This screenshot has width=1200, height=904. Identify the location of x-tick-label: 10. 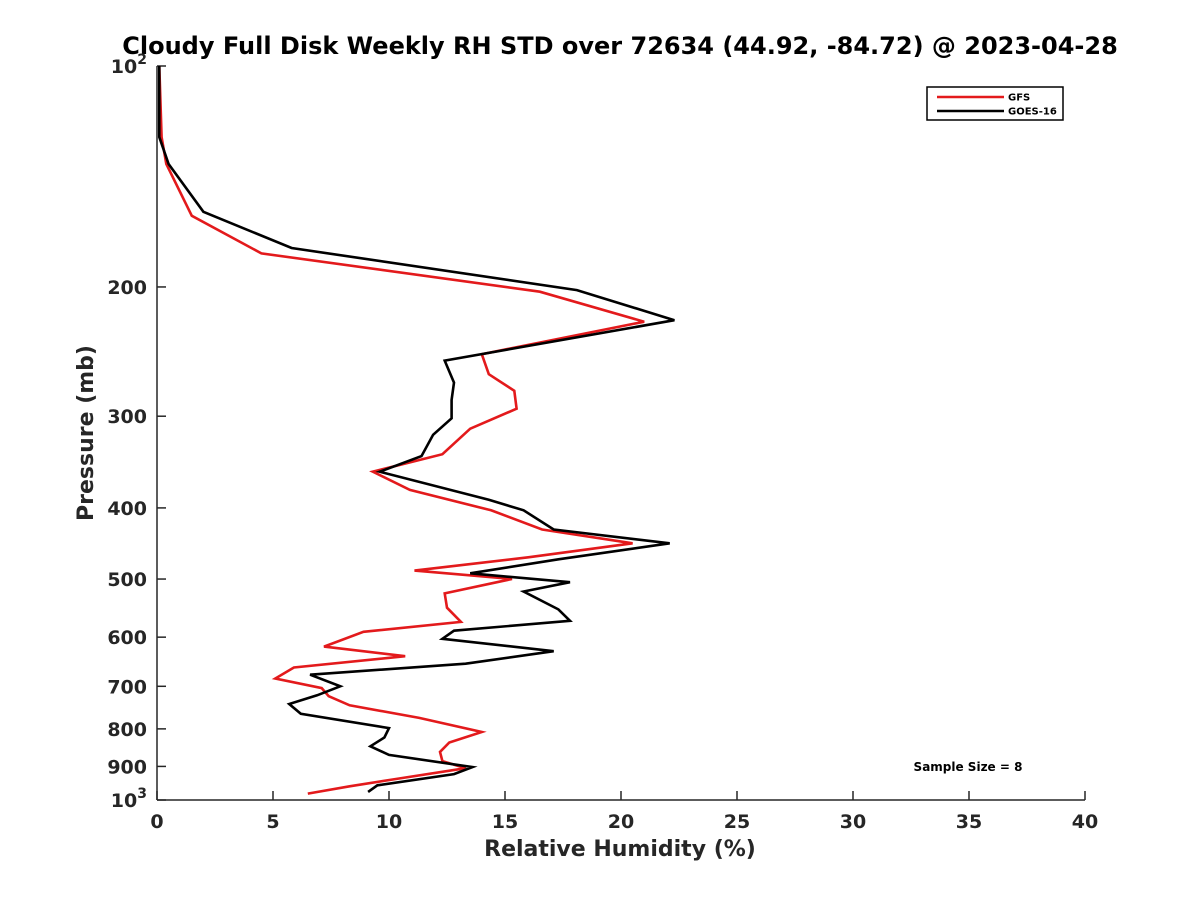
(389, 822).